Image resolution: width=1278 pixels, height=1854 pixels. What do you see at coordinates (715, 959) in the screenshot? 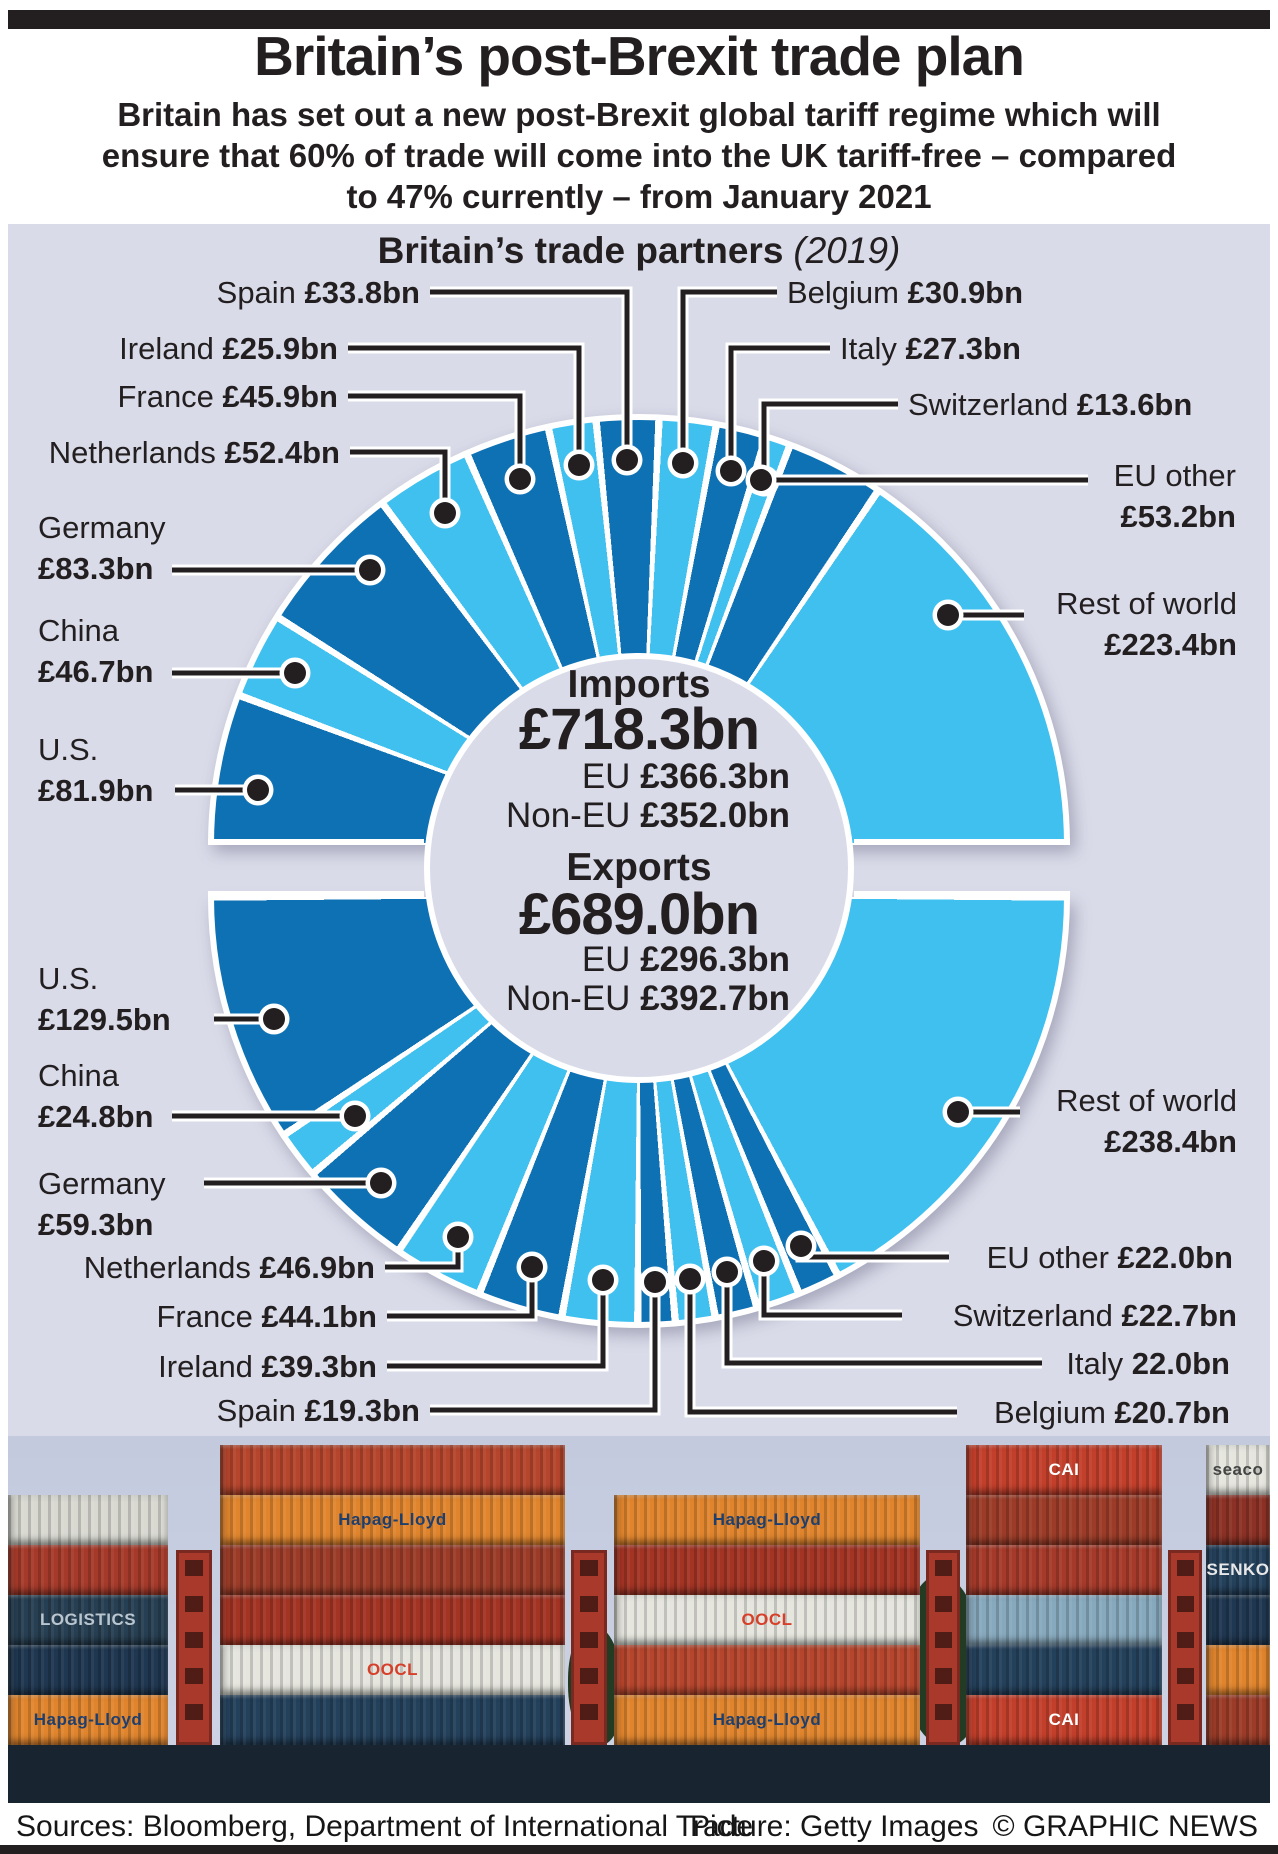
I see `exports-eu-value: £296.3bn` at bounding box center [715, 959].